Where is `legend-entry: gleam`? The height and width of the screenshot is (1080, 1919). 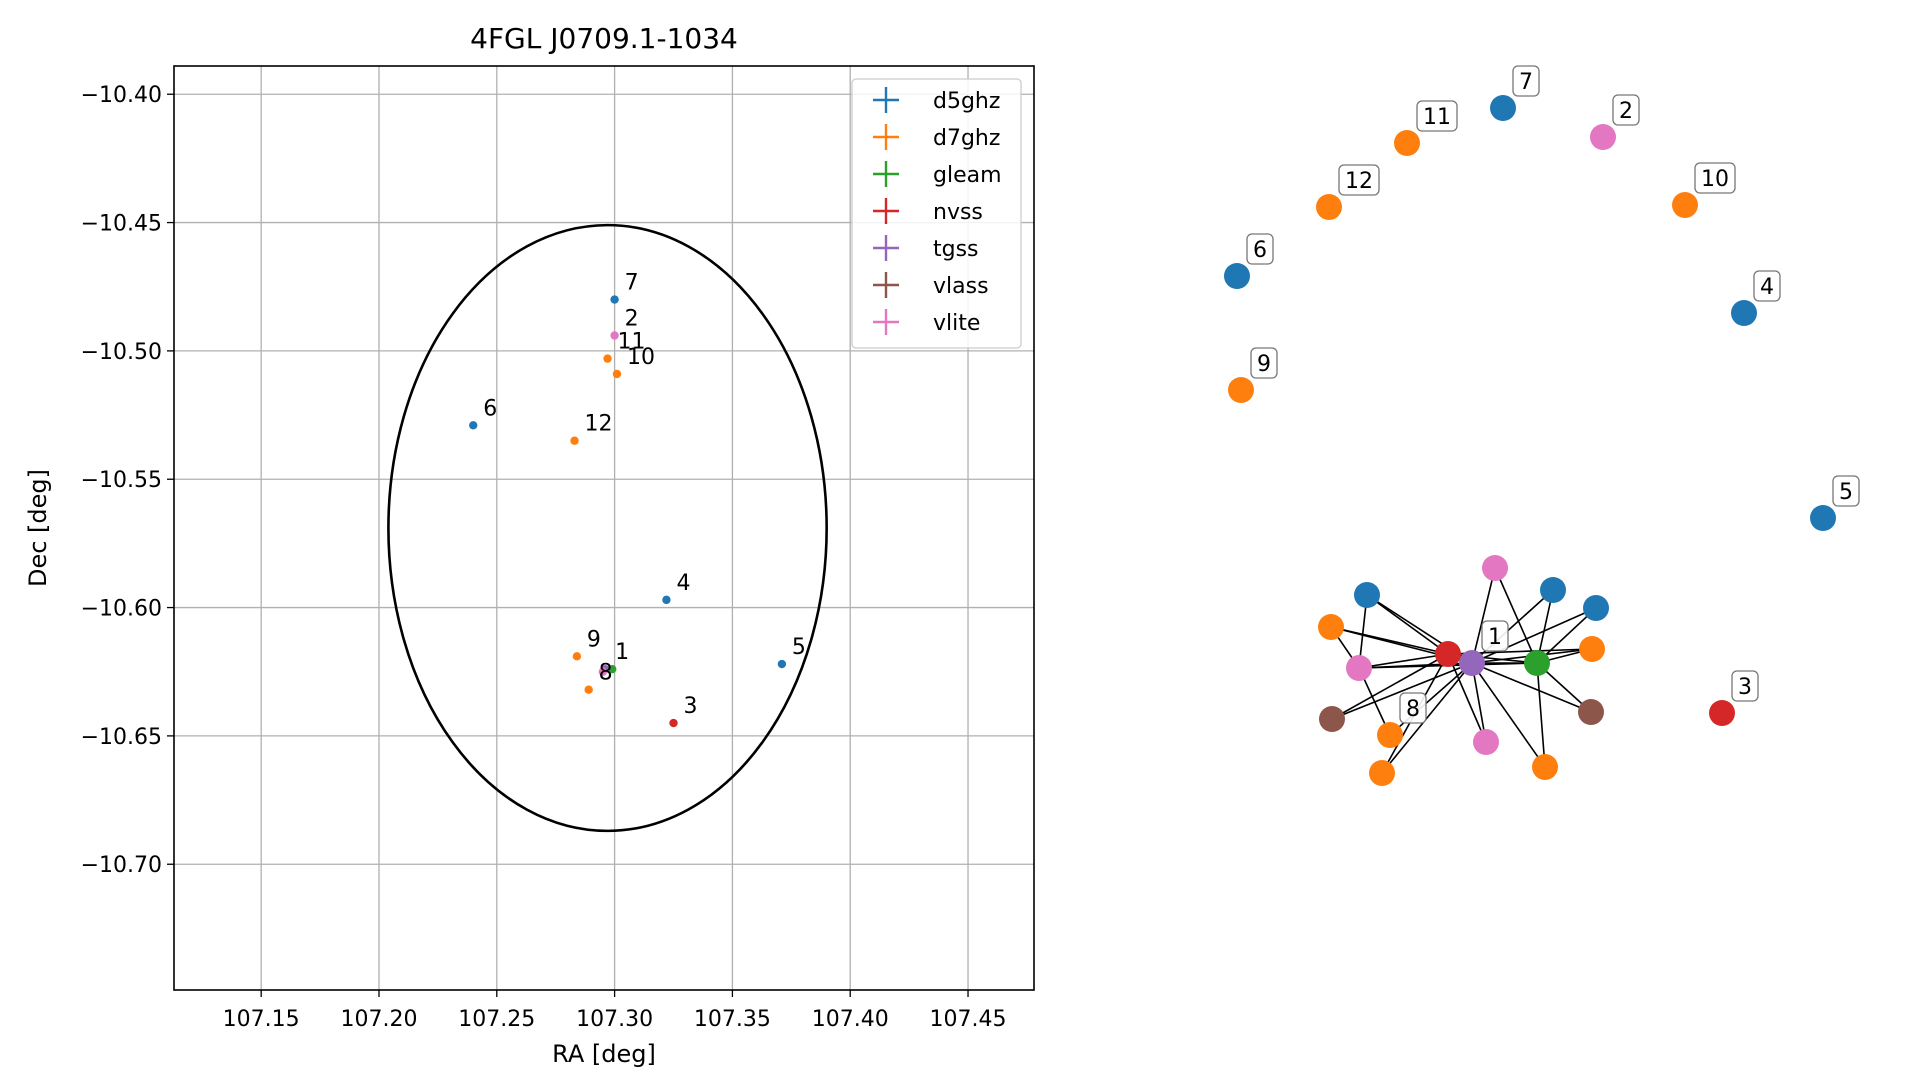
legend-entry: gleam is located at coordinates (967, 175).